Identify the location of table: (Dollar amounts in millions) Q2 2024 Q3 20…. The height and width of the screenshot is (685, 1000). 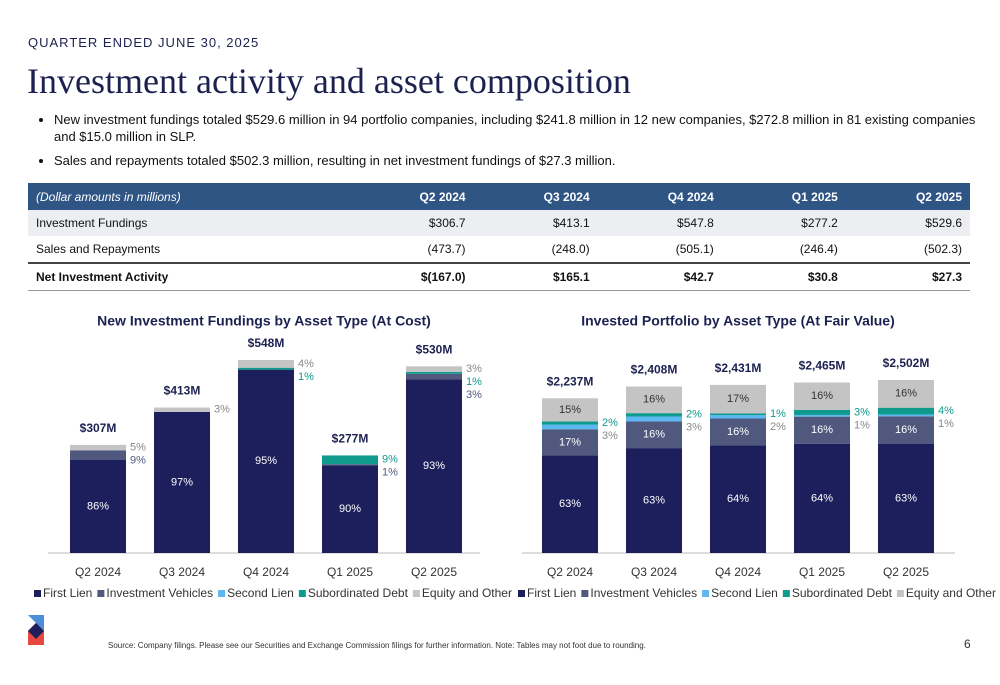
(499, 237).